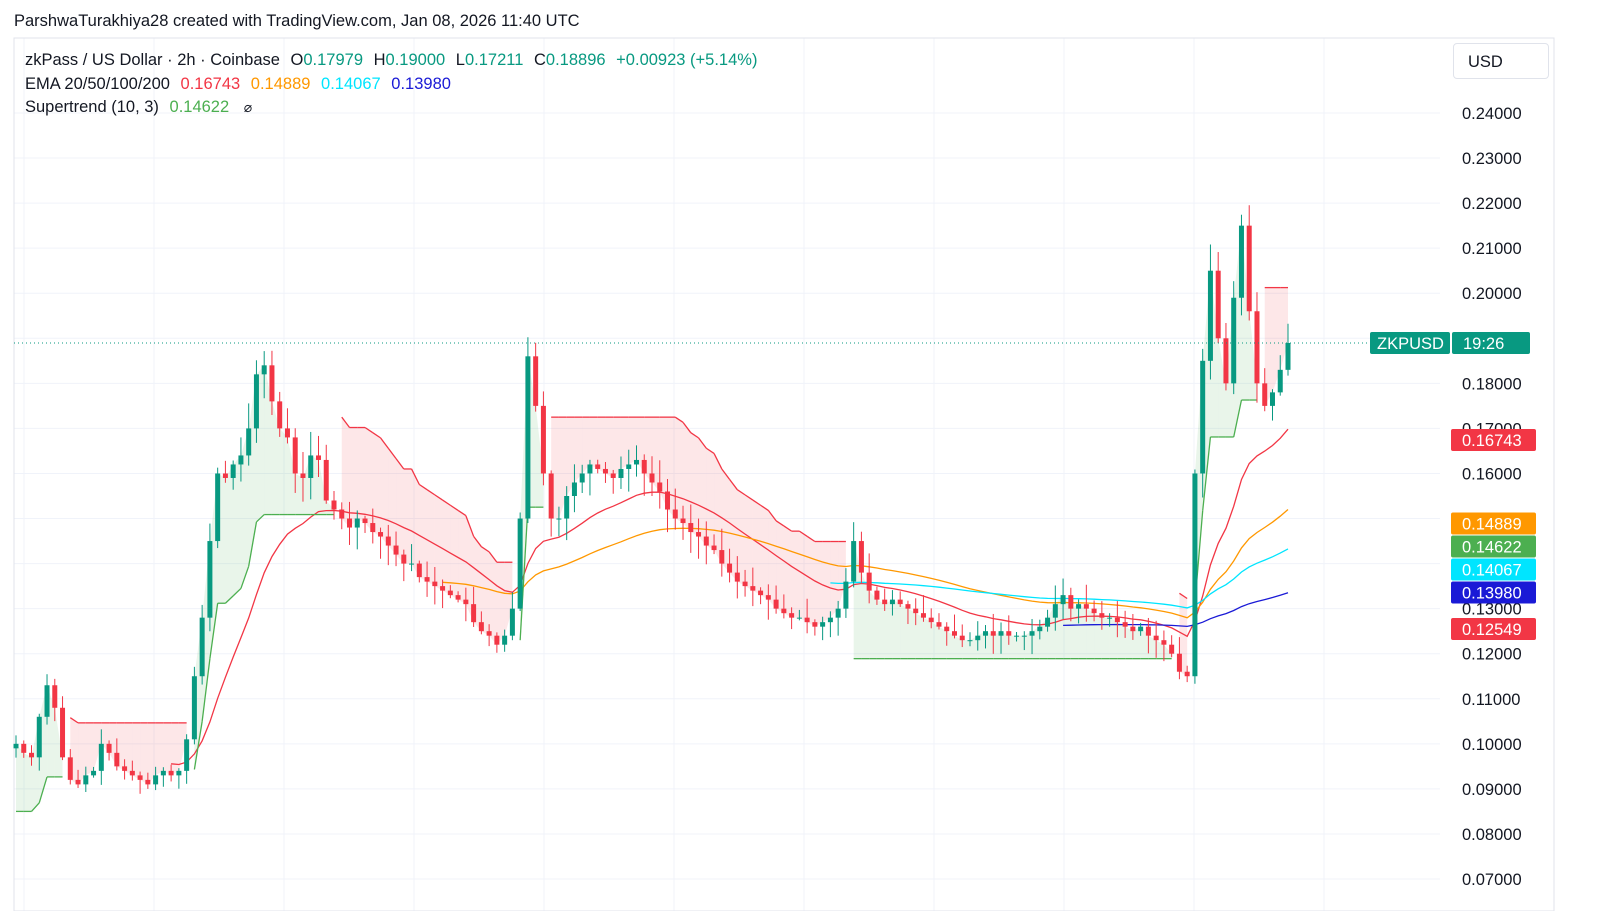 Image resolution: width=1600 pixels, height=911 pixels. Describe the element at coordinates (379, 60) in the screenshot. I see `high-label: H` at that location.